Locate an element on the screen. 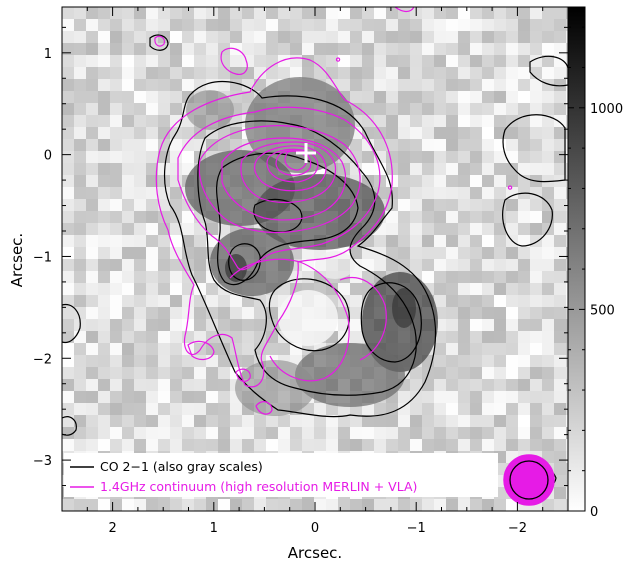  colorbar-tick-label: 500 is located at coordinates (602, 310).